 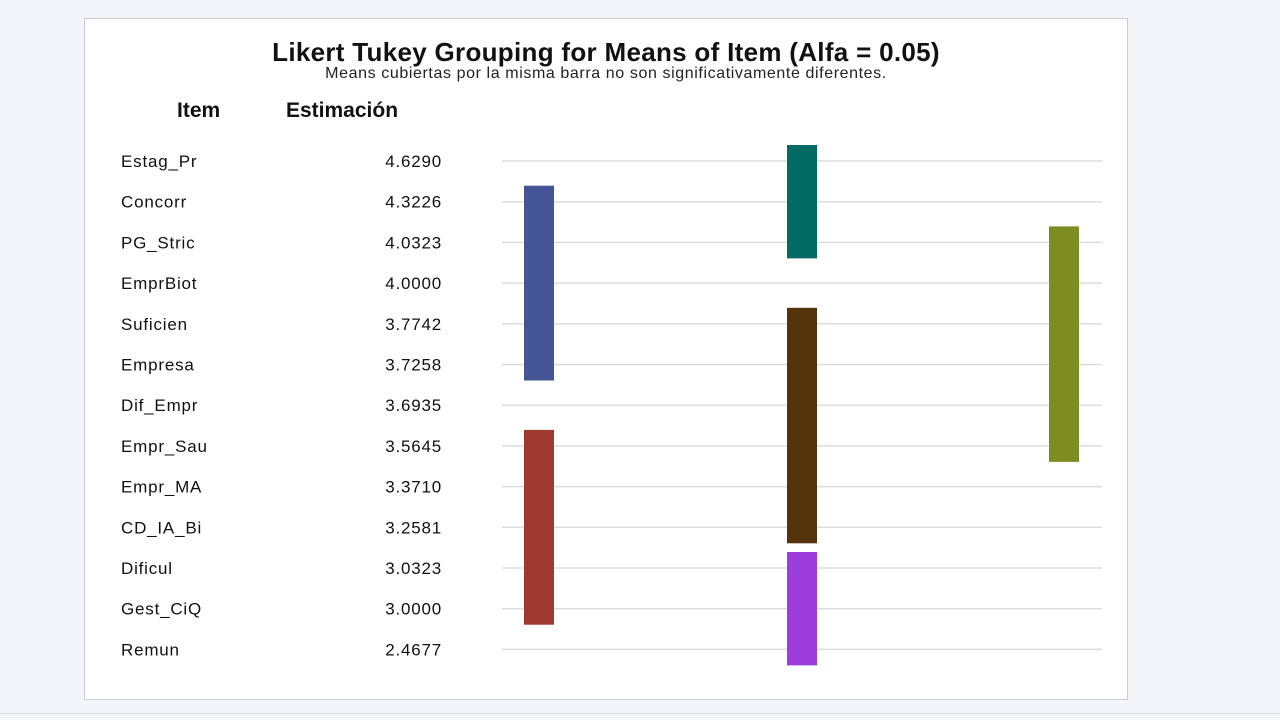 What do you see at coordinates (159, 161) in the screenshot?
I see `item-label: Estag_Pr` at bounding box center [159, 161].